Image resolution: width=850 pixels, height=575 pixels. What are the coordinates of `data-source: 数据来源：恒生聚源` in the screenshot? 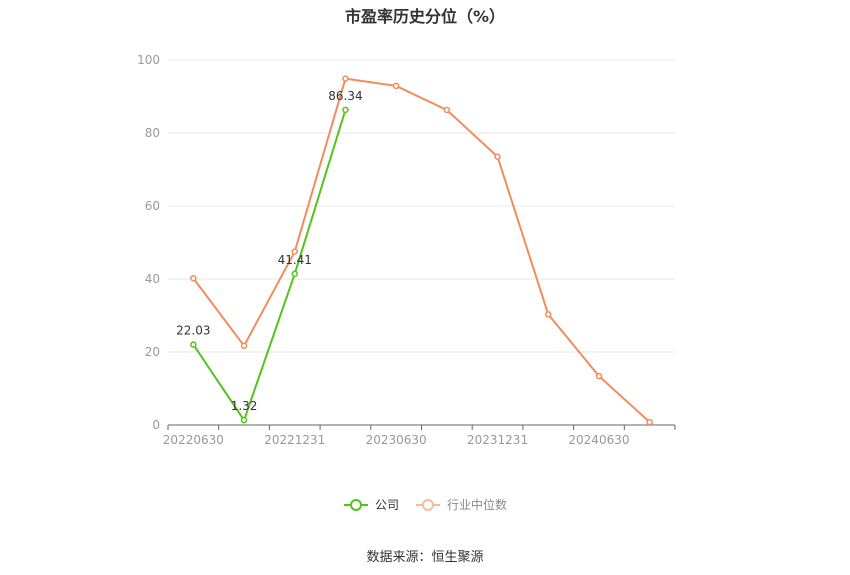 It's located at (425, 557).